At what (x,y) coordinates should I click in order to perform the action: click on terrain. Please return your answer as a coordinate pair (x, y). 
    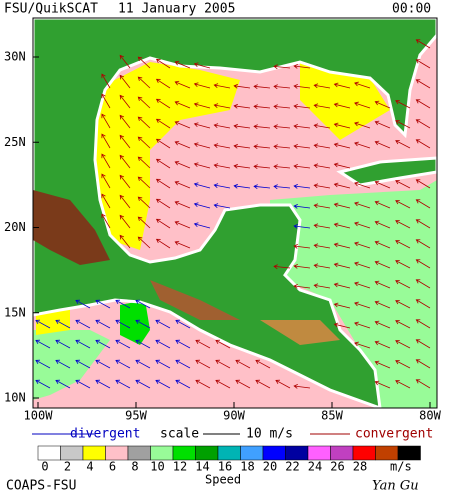
    Looking at the image, I should click on (300, 332).